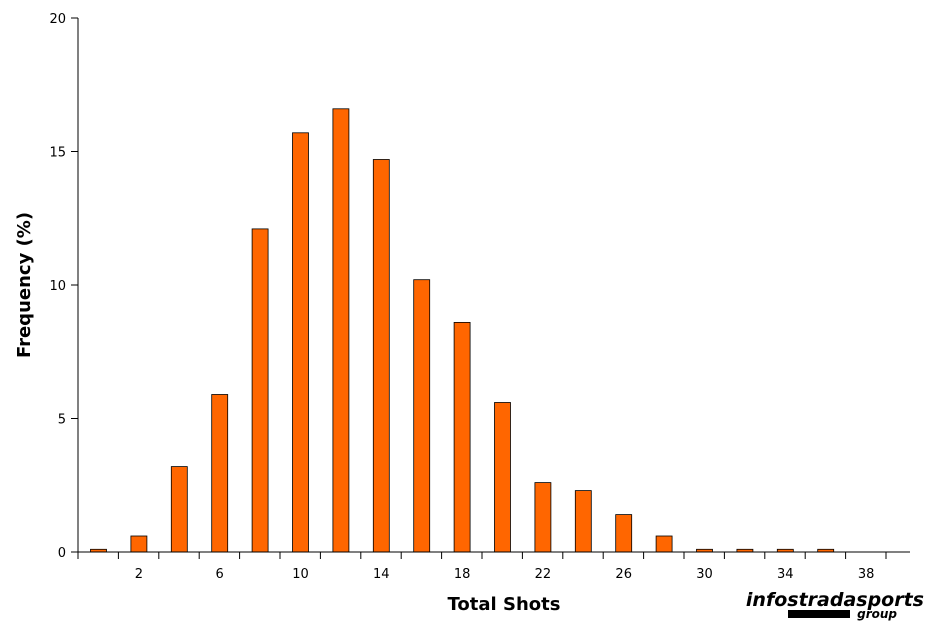 The image size is (937, 625). What do you see at coordinates (220, 574) in the screenshot?
I see `x-tick-label: 6` at bounding box center [220, 574].